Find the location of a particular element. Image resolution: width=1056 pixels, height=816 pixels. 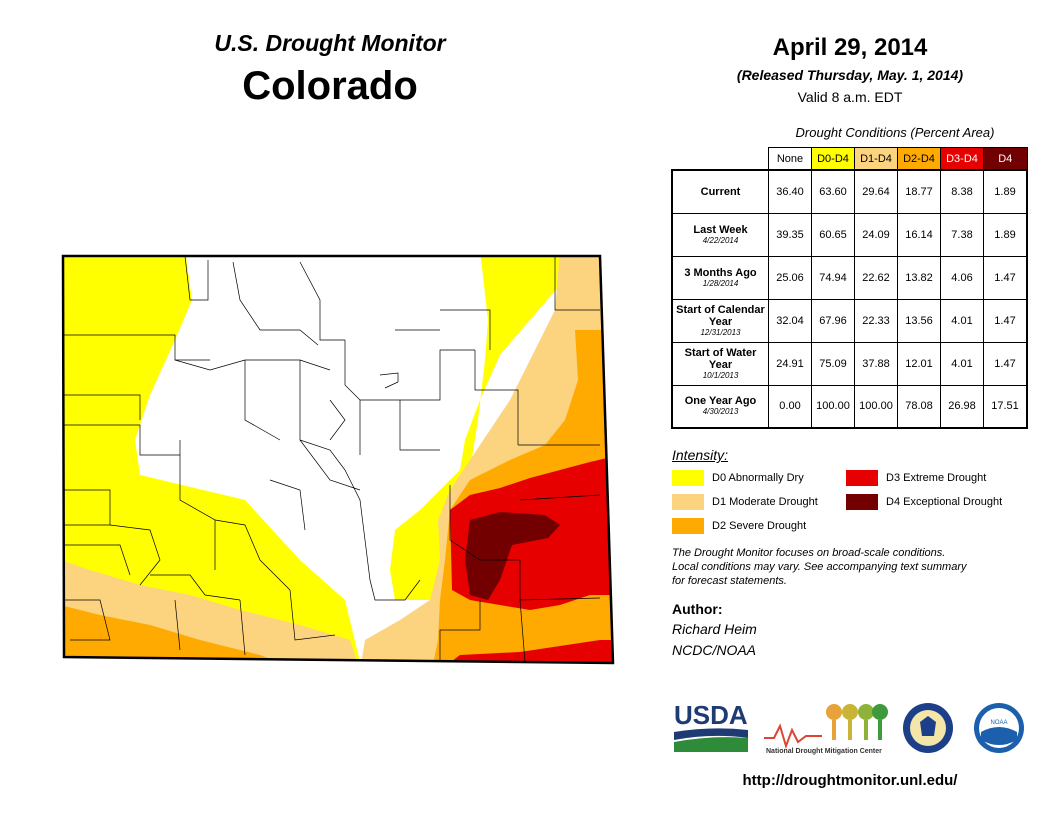

release-date: (Released Thursday, May. 1, 2014) is located at coordinates (850, 75).